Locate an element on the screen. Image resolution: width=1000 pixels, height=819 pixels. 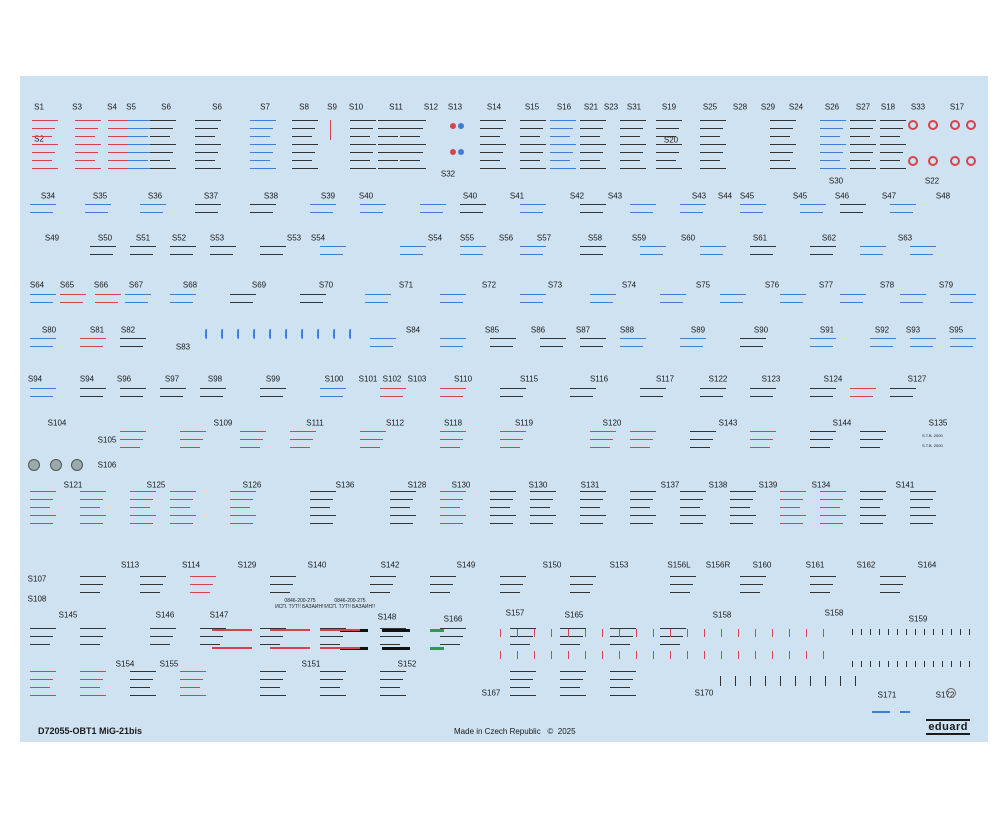
decal-label: S50 is located at coordinates (105, 238).